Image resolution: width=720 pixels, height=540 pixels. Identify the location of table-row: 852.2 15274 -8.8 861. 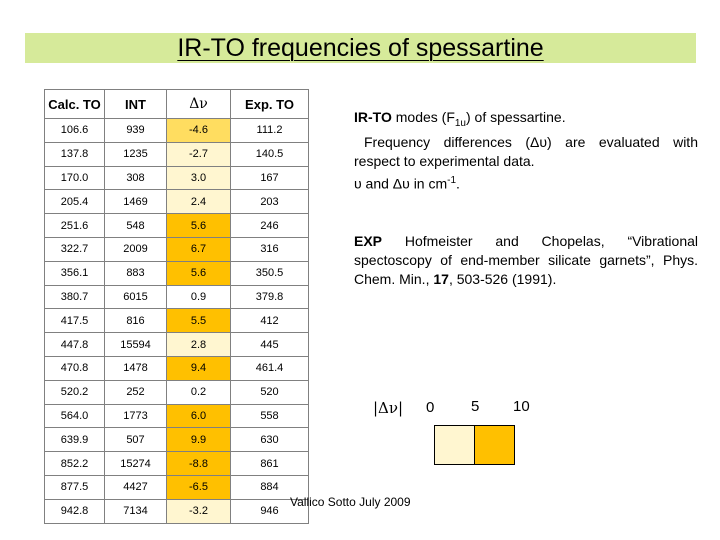
(176, 463).